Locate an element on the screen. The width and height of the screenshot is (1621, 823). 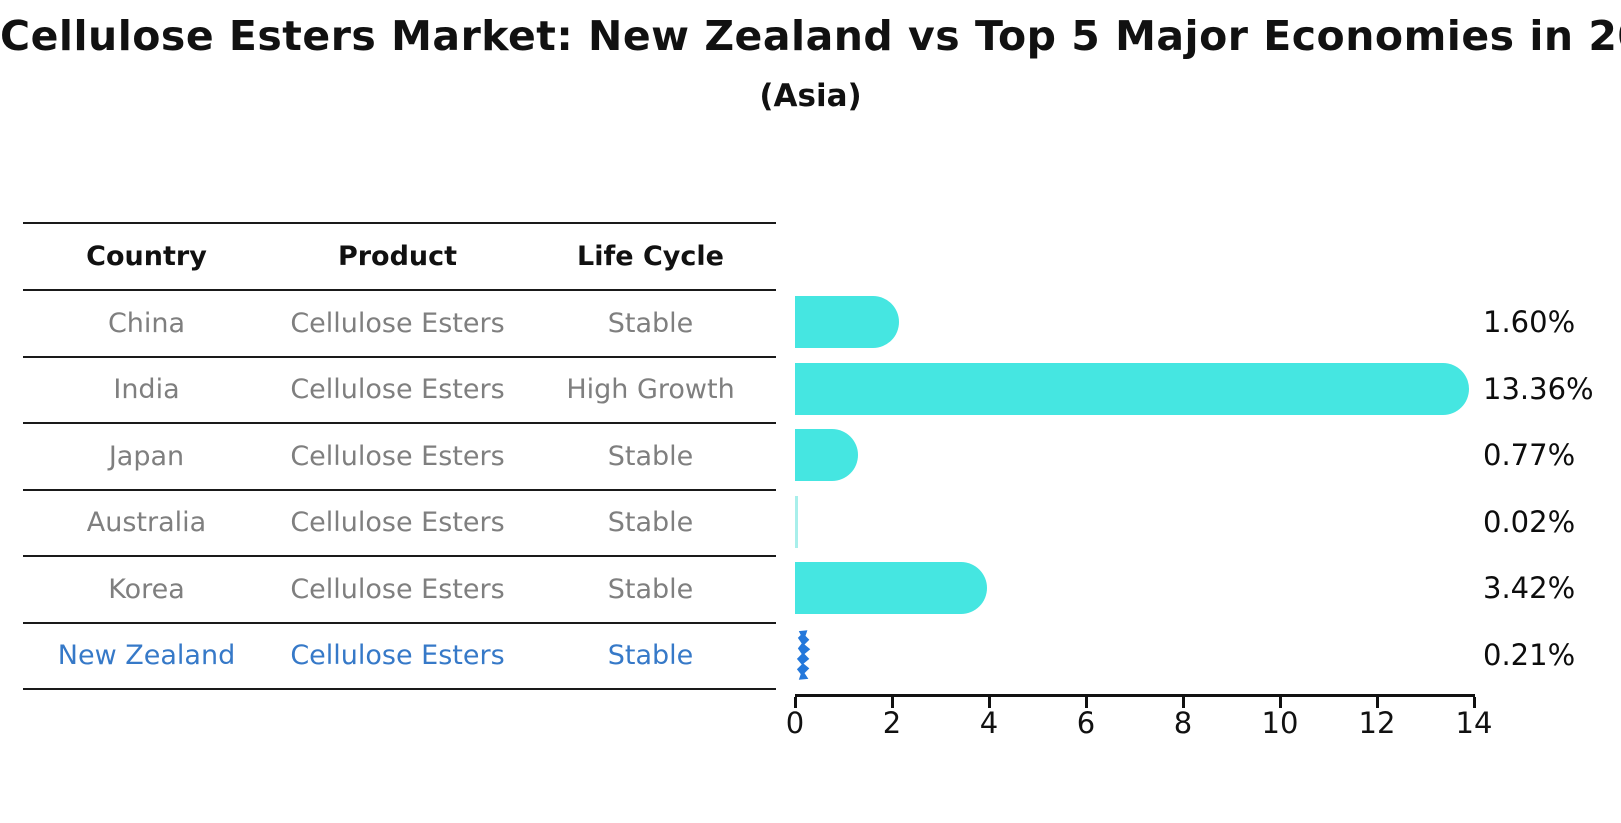
value-label-india: 13.36% is located at coordinates (1538, 388).